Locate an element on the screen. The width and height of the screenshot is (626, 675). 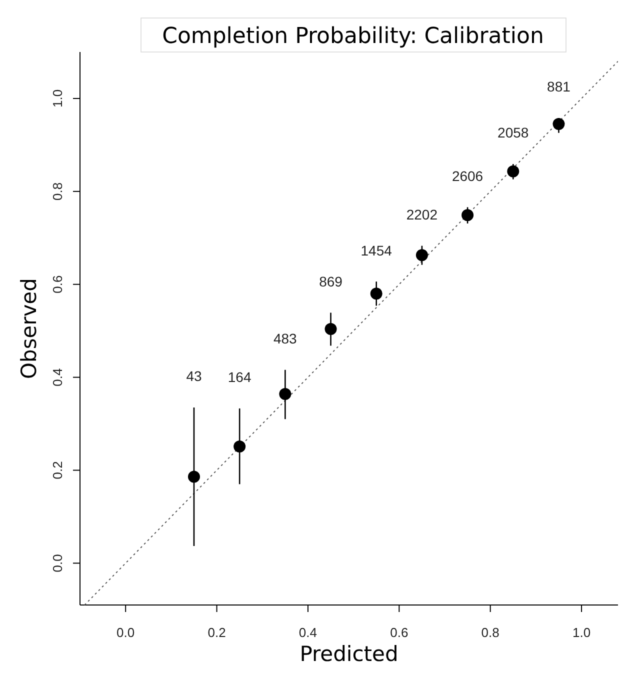
x-axis-title: Predicted is located at coordinates (349, 654).